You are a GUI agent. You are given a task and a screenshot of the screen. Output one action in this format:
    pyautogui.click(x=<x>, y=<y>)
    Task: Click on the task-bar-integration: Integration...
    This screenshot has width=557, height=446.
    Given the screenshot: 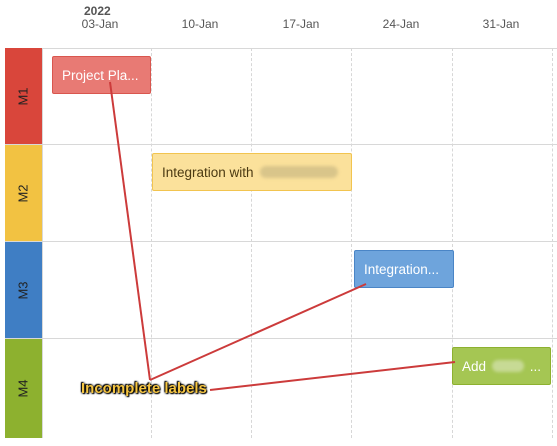 What is the action you would take?
    pyautogui.click(x=404, y=269)
    